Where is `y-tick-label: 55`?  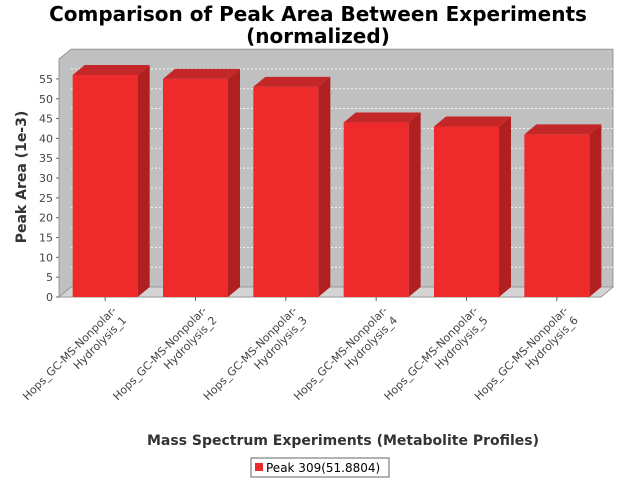
y-tick-label: 55 is located at coordinates (46, 79).